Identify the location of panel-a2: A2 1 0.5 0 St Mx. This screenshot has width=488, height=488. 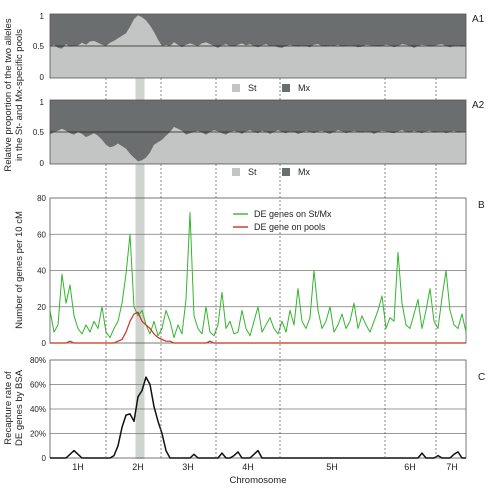
(259, 137).